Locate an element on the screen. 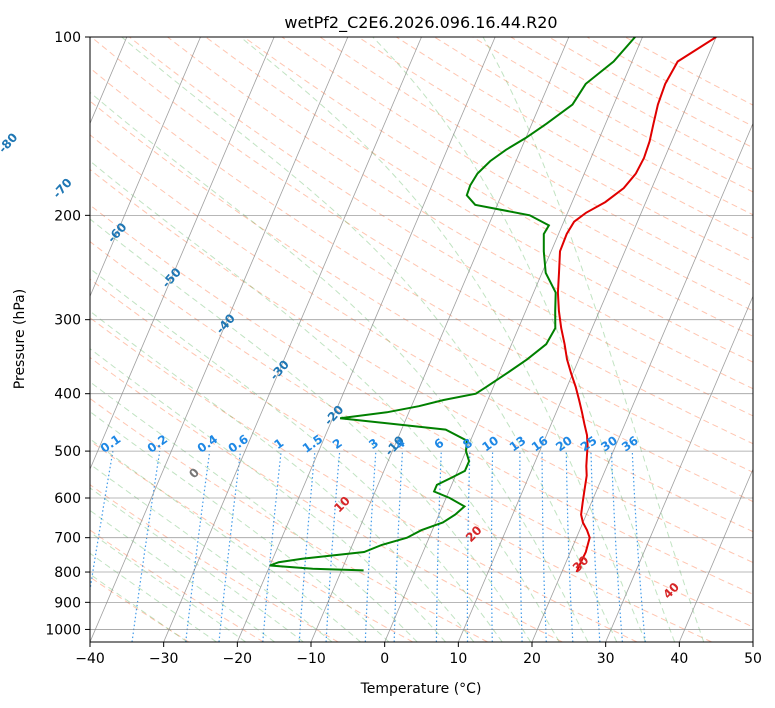  x-tick-label: −30 is located at coordinates (164, 659).